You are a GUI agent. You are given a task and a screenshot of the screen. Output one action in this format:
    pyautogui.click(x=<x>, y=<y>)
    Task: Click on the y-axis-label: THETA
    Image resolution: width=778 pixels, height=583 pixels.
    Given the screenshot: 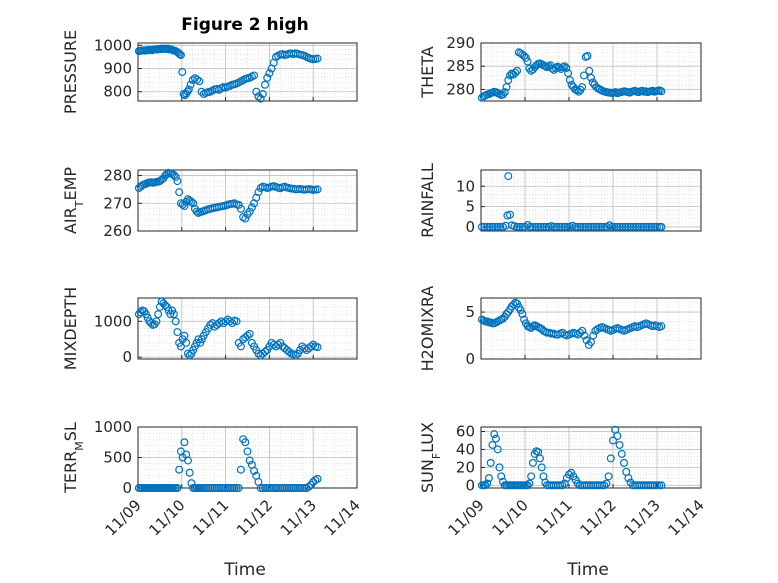 What is the action you would take?
    pyautogui.click(x=427, y=72)
    